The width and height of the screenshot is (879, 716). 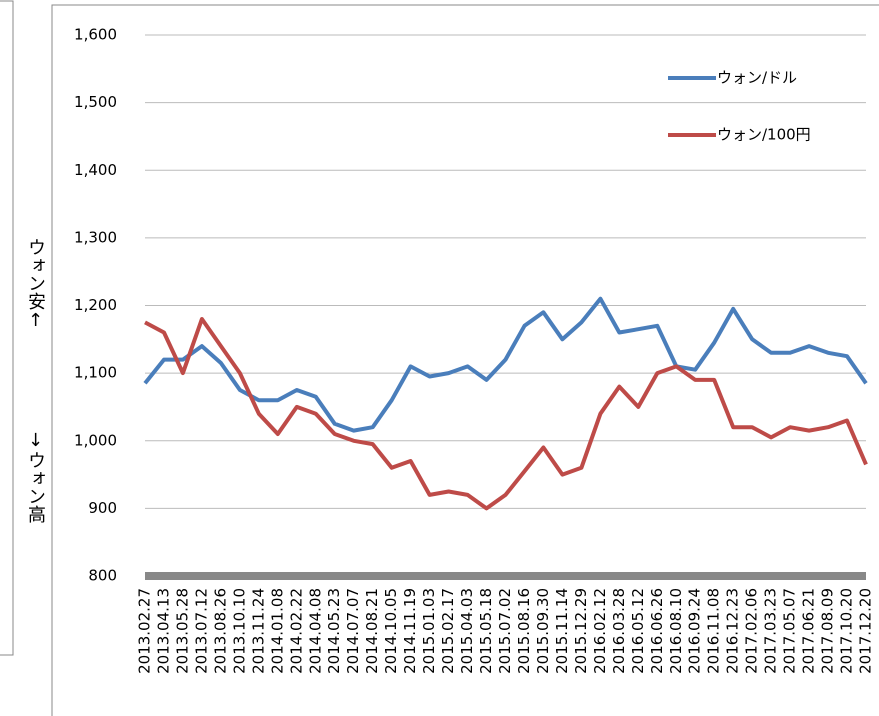 I want to click on x-tick-label: 2016.02.12, so click(x=600, y=631).